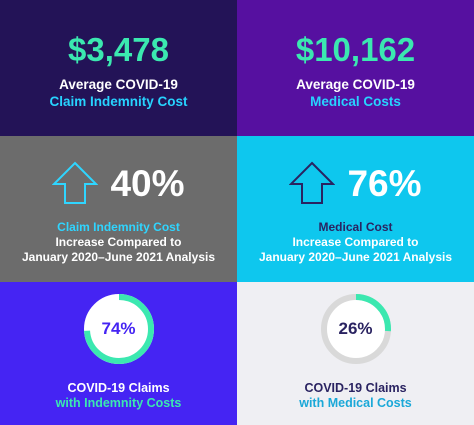 This screenshot has height=425, width=474. I want to click on indemnity-increase-percent: 40%, so click(147, 183).